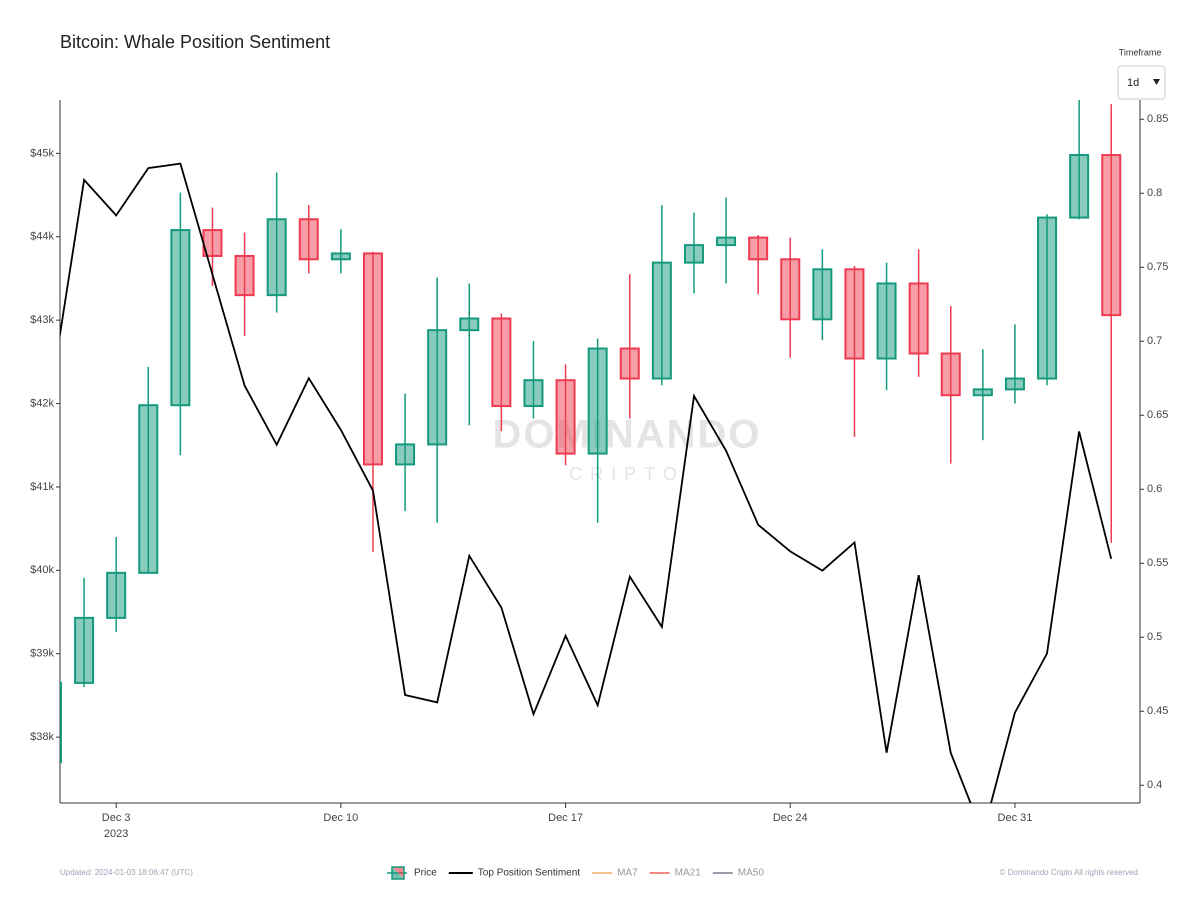 The height and width of the screenshot is (900, 1200). Describe the element at coordinates (790, 818) in the screenshot. I see `x-tick-label: Dec 24` at that location.